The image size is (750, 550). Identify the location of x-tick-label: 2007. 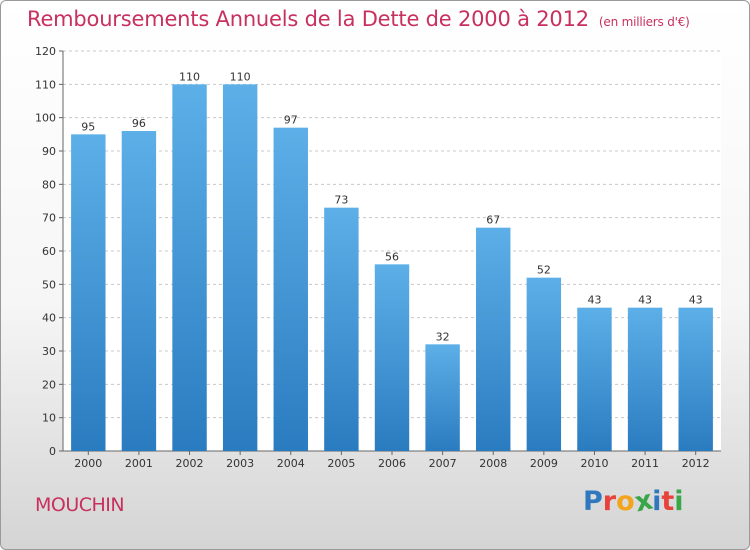
(443, 463).